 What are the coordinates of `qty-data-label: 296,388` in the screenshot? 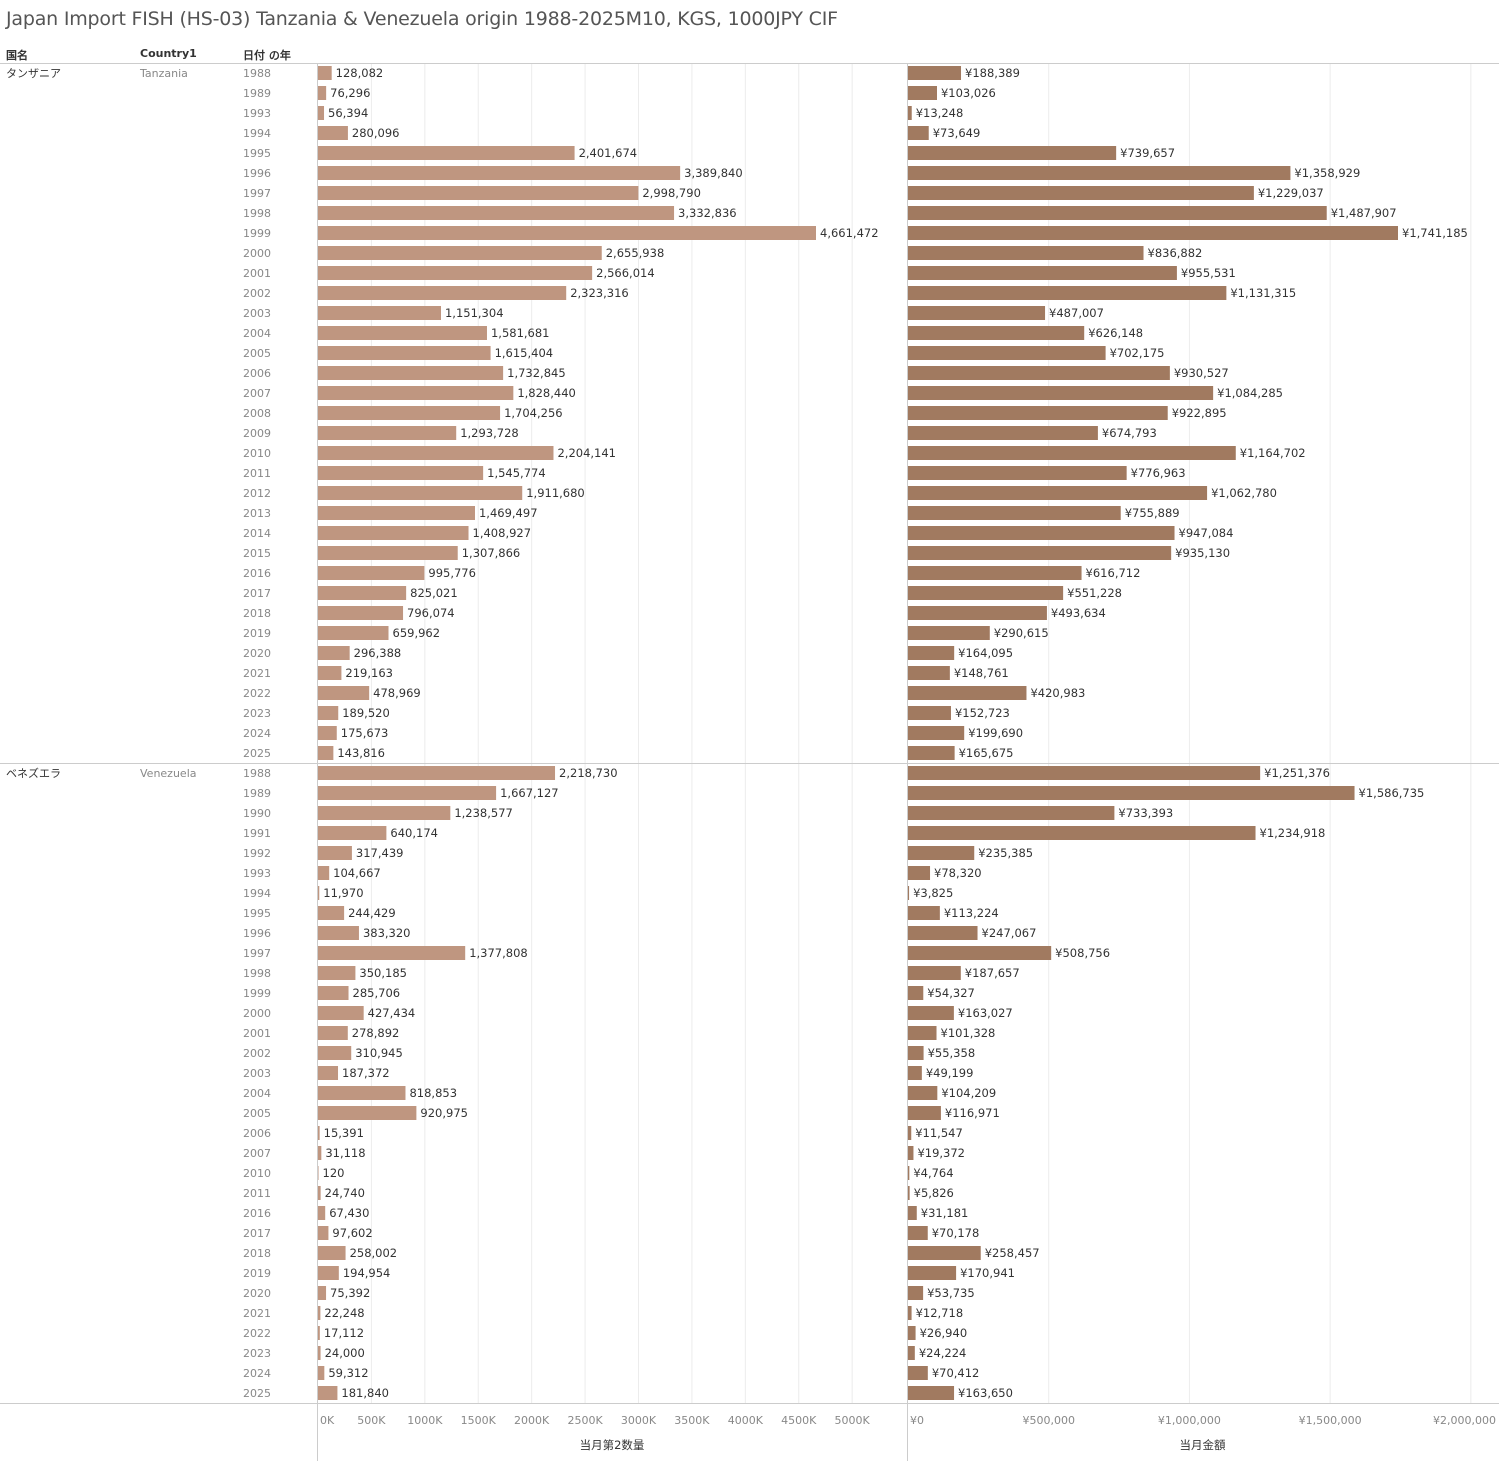 It's located at (378, 653).